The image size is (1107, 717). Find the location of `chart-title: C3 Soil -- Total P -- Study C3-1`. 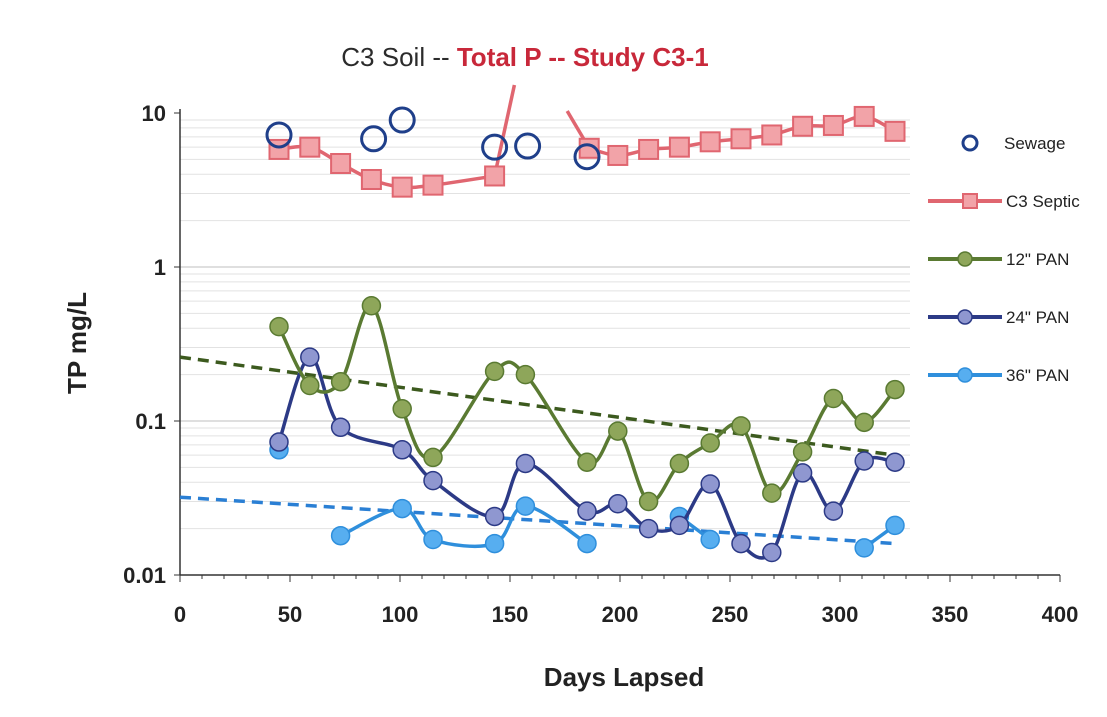

chart-title: C3 Soil -- Total P -- Study C3-1 is located at coordinates (524, 57).